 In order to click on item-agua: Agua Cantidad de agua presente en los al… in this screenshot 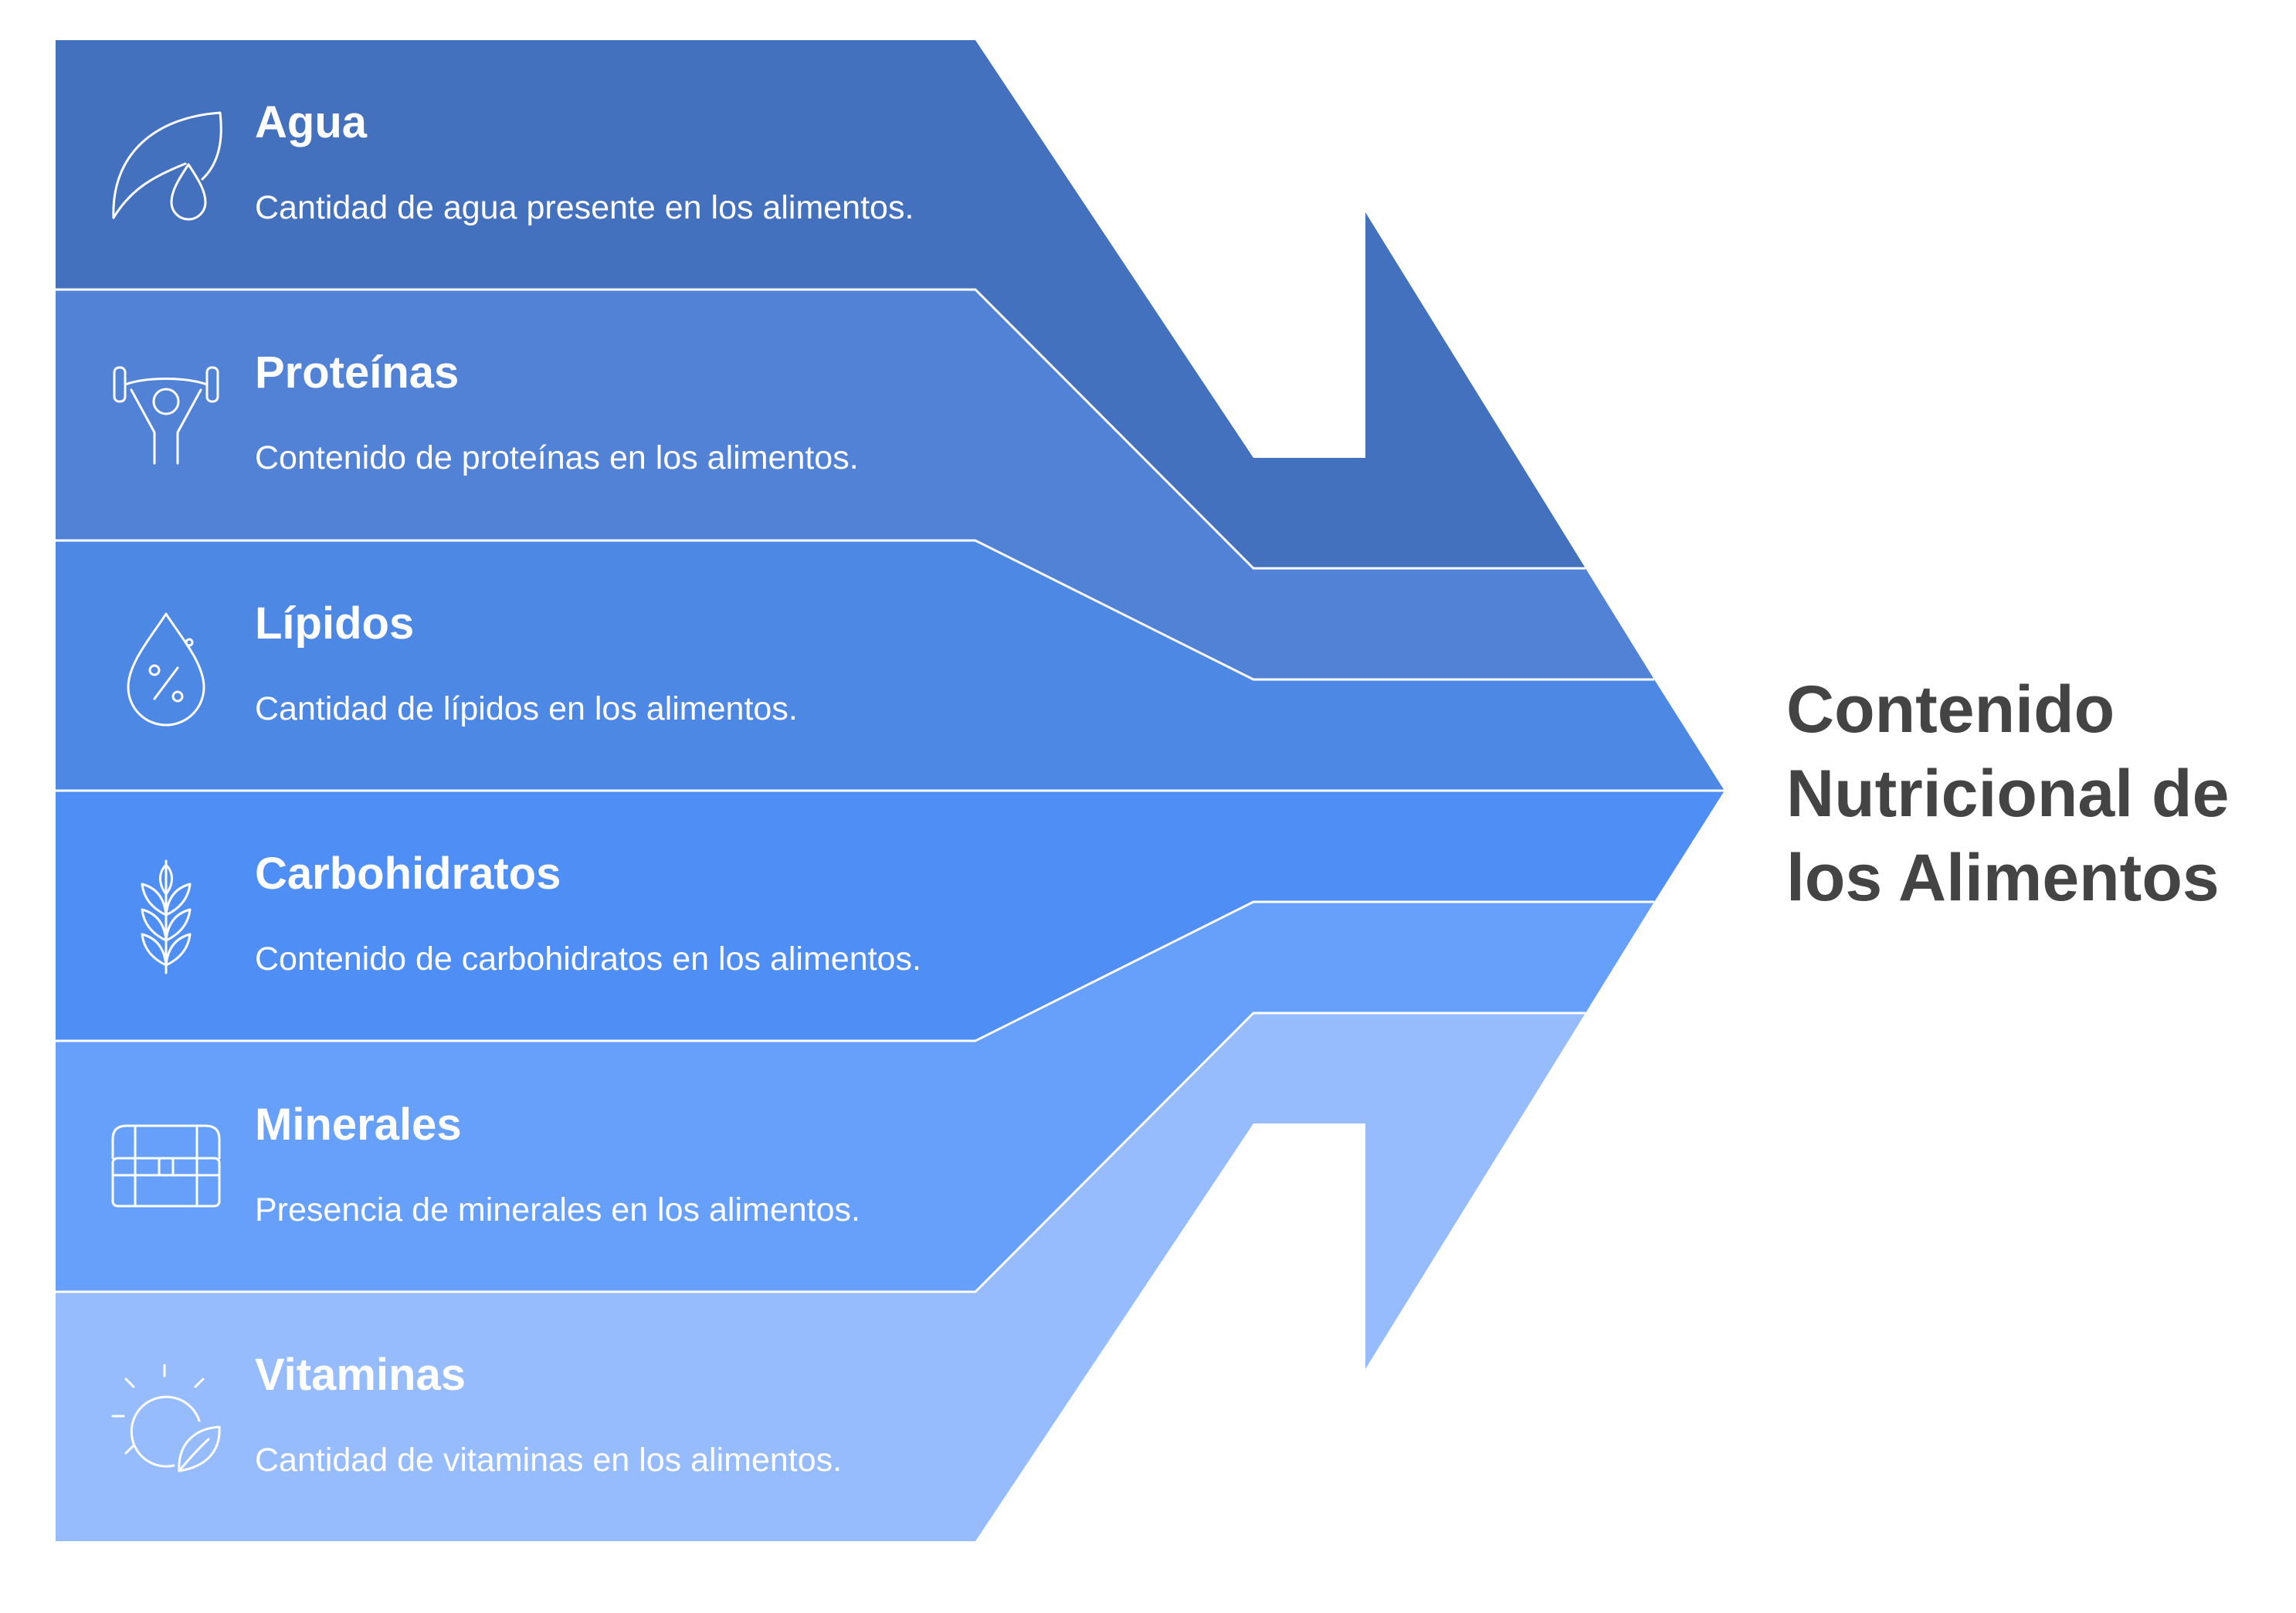, I will do `click(584, 161)`.